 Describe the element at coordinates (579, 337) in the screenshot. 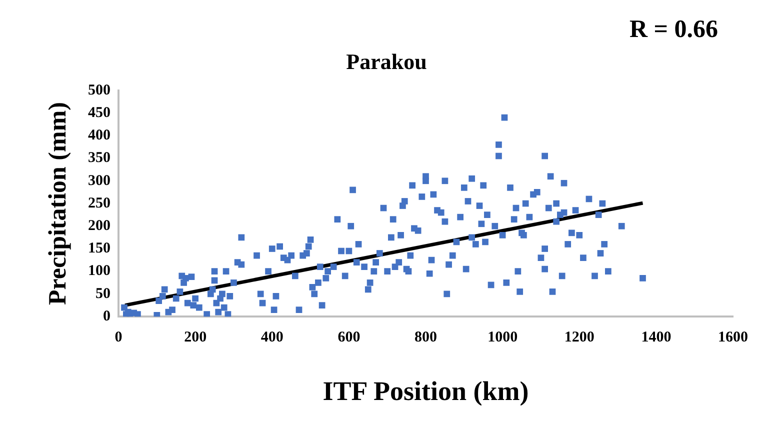

I see `x-tick-label: 1200` at that location.